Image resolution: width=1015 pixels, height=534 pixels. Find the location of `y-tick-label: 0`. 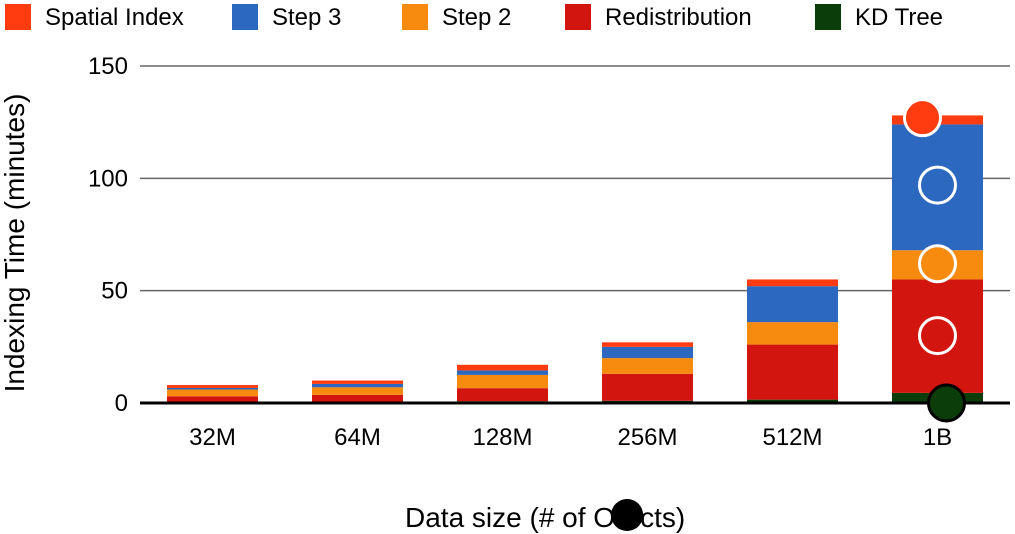

y-tick-label: 0 is located at coordinates (121, 403).